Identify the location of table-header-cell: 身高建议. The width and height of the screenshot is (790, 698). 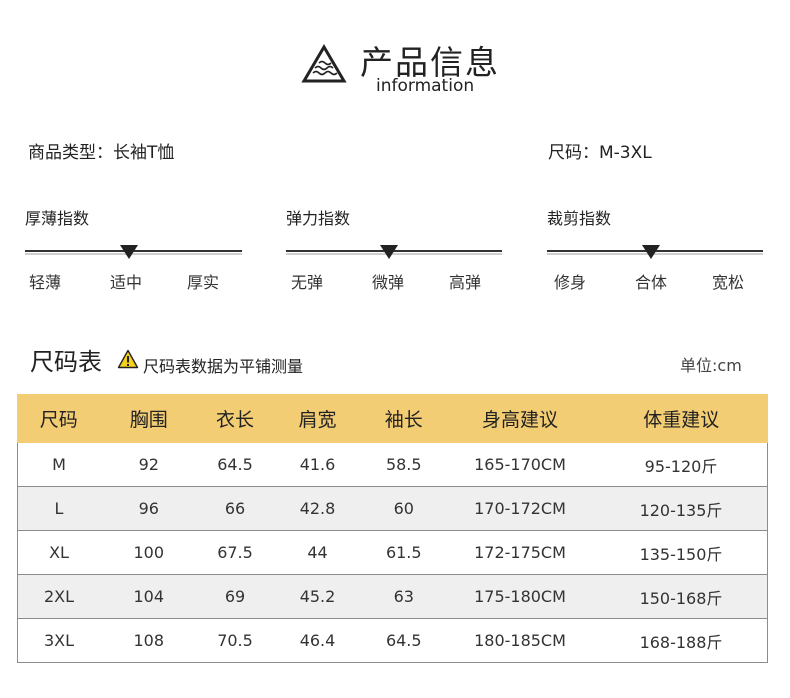
(520, 418).